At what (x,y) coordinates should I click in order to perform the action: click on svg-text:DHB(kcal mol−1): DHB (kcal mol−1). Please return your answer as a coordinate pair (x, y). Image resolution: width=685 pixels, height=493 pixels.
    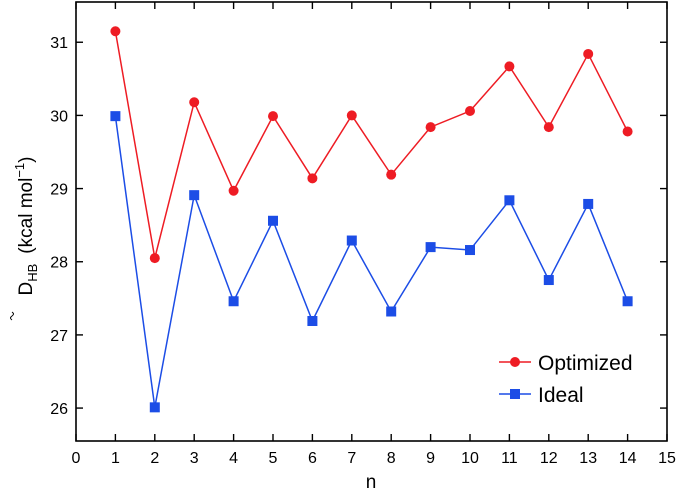
    Looking at the image, I should click on (26, 226).